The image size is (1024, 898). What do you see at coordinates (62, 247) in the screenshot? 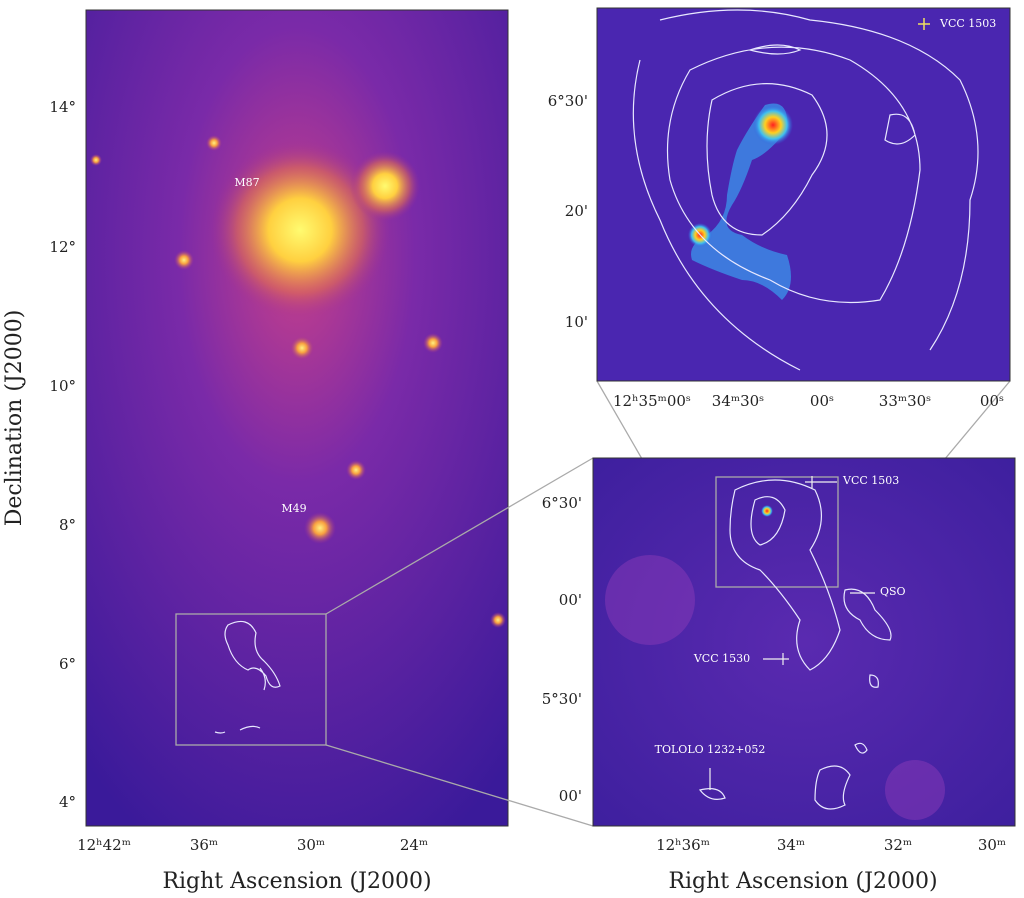
I see `y-tick-label: 12°` at bounding box center [62, 247].